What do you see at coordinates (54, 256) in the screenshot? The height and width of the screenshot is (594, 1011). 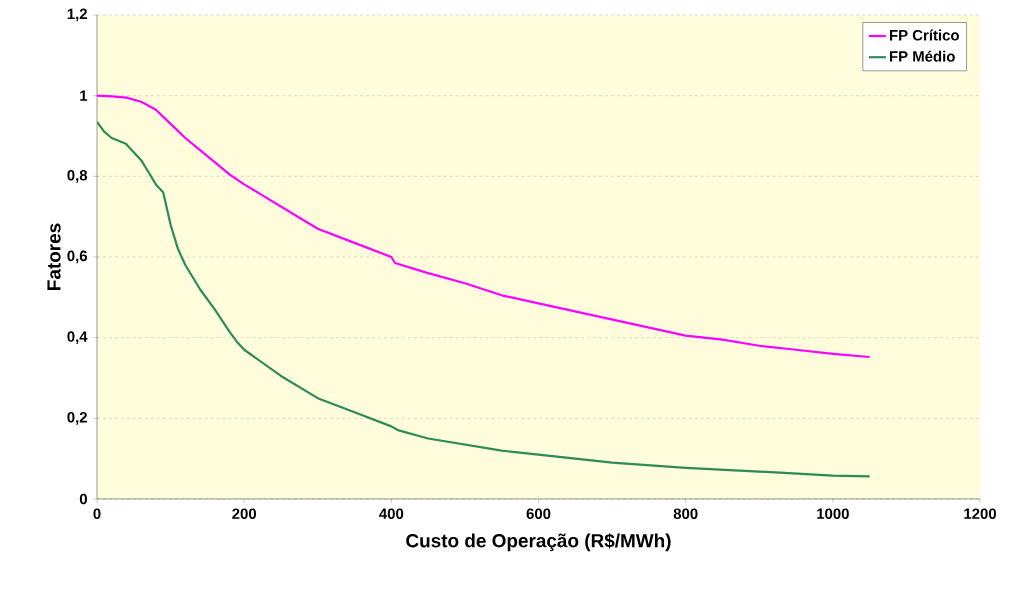 I see `y-axis-title: Fatores` at bounding box center [54, 256].